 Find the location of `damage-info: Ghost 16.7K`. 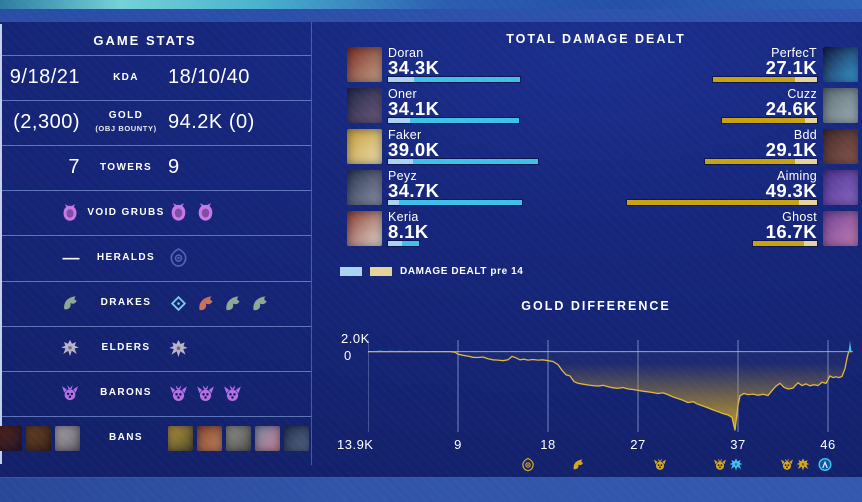

damage-info: Ghost 16.7K is located at coordinates (785, 228).